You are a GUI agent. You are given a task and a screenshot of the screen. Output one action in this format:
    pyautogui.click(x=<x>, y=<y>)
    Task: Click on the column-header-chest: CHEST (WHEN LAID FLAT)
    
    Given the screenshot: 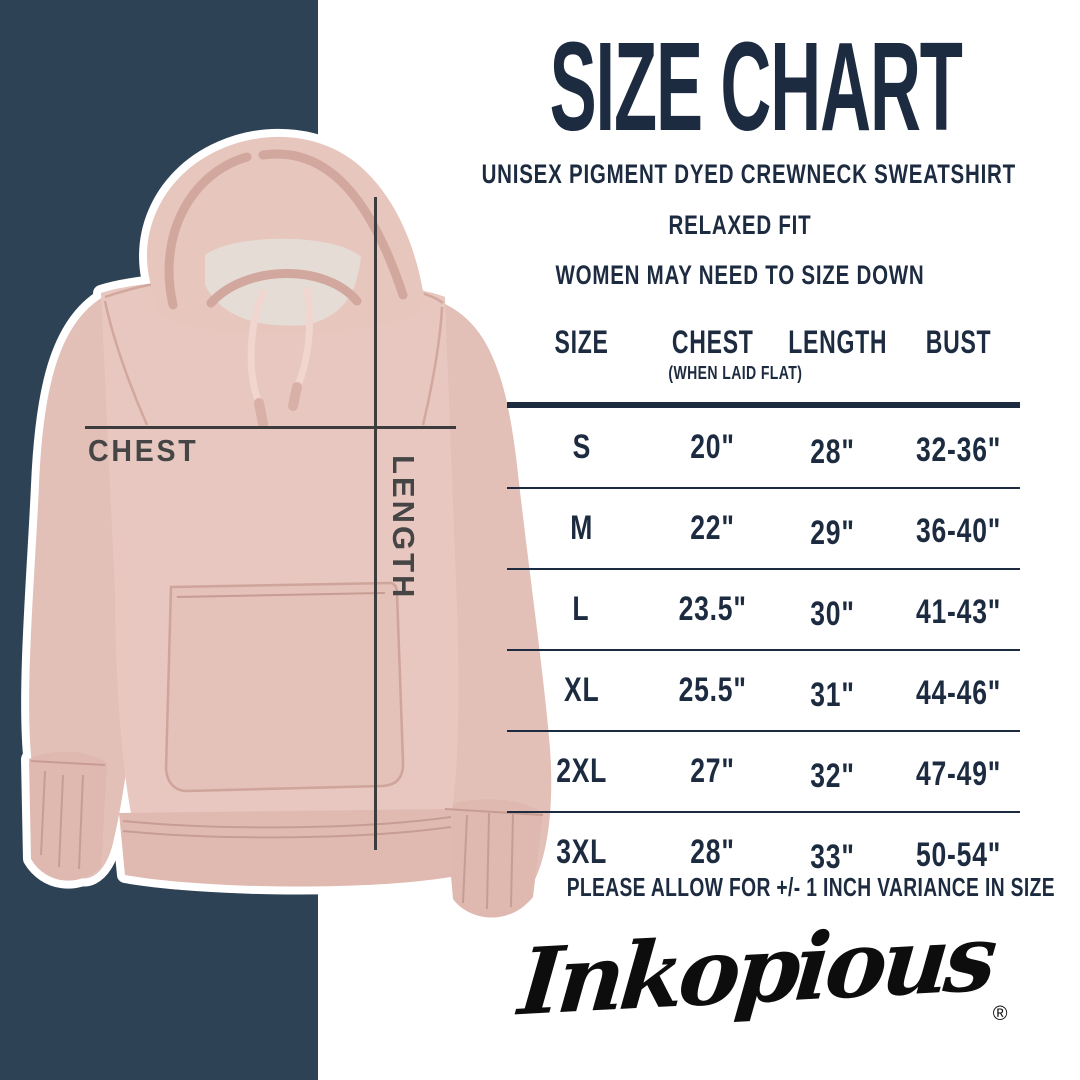 What is the action you would take?
    pyautogui.click(x=729, y=363)
    